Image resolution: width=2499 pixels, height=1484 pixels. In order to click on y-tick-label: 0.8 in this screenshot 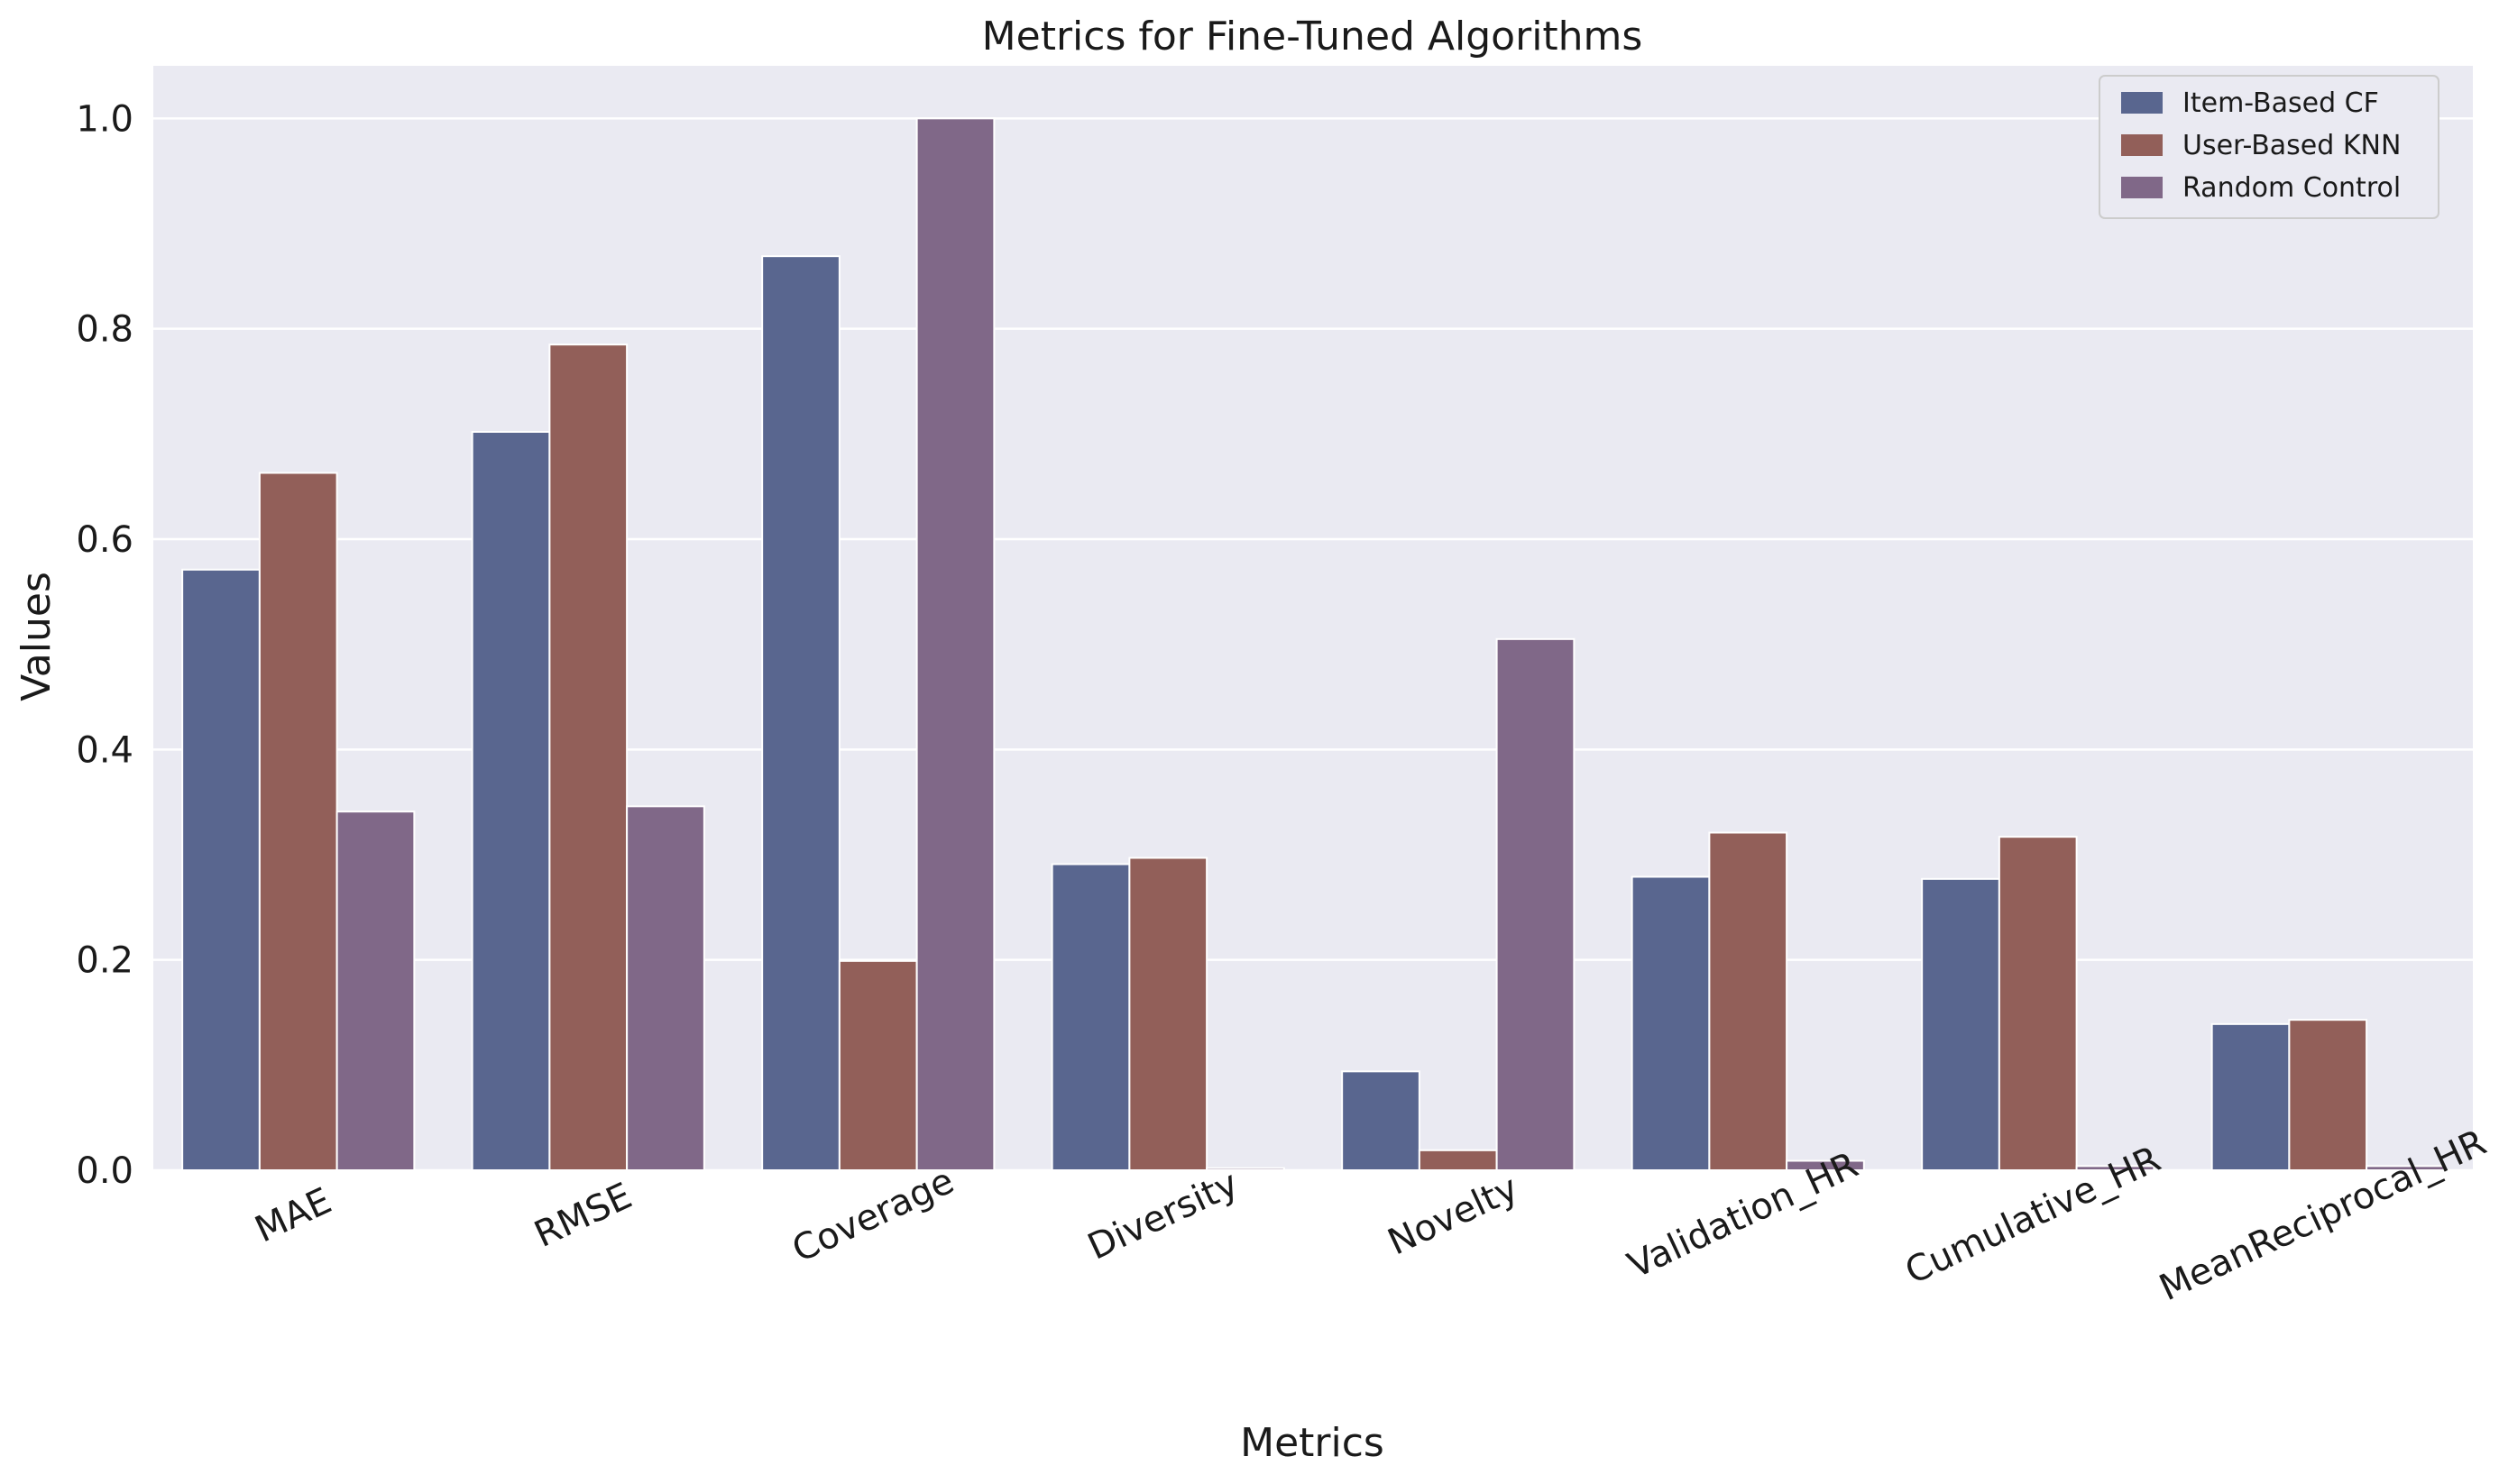, I will do `click(104, 330)`.